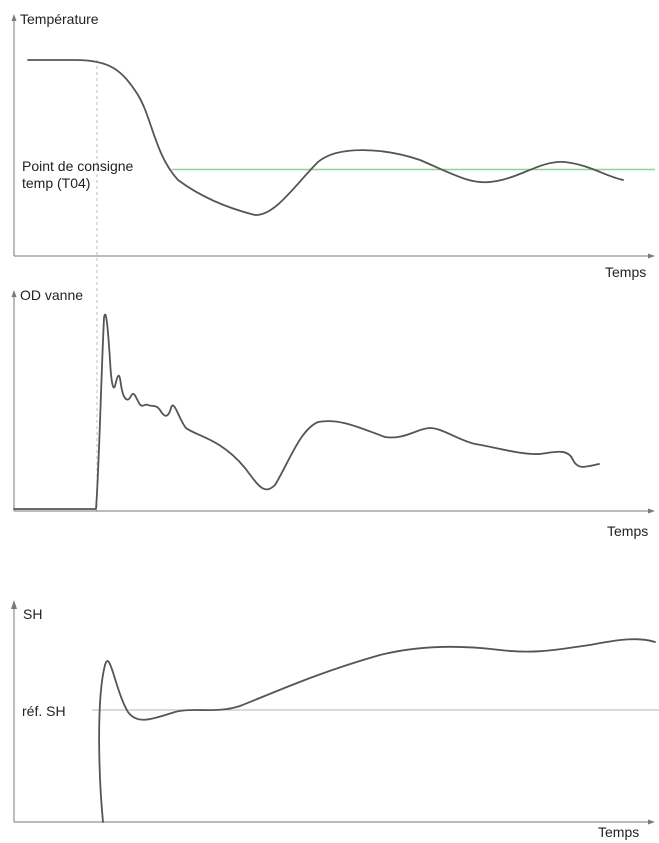  What do you see at coordinates (651, 511) in the screenshot?
I see `valve-x-arrow` at bounding box center [651, 511].